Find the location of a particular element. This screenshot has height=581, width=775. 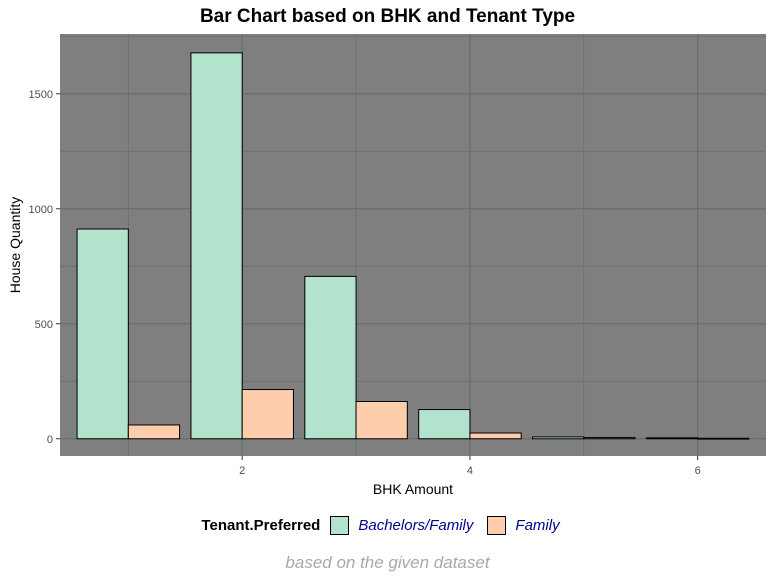

y-tick-label: 1000 is located at coordinates (41, 210).